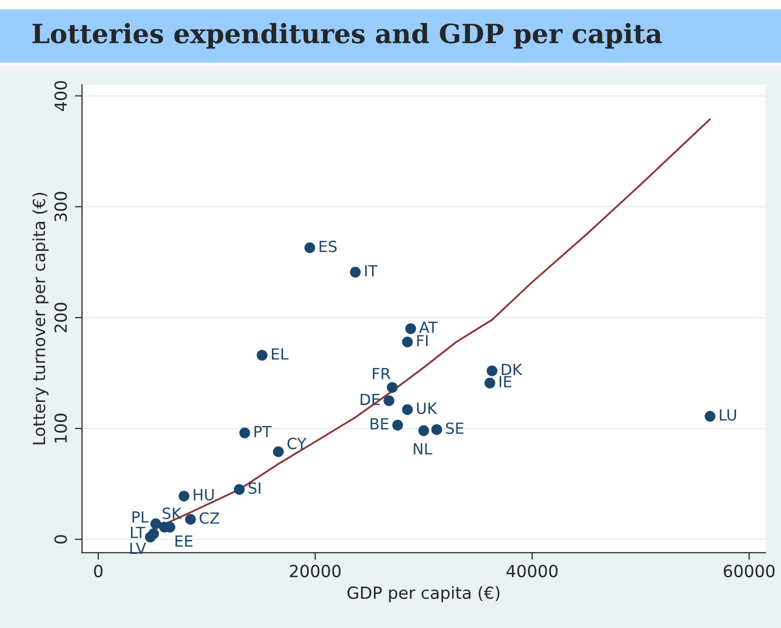  What do you see at coordinates (749, 571) in the screenshot?
I see `x-tick-label: 60000` at bounding box center [749, 571].